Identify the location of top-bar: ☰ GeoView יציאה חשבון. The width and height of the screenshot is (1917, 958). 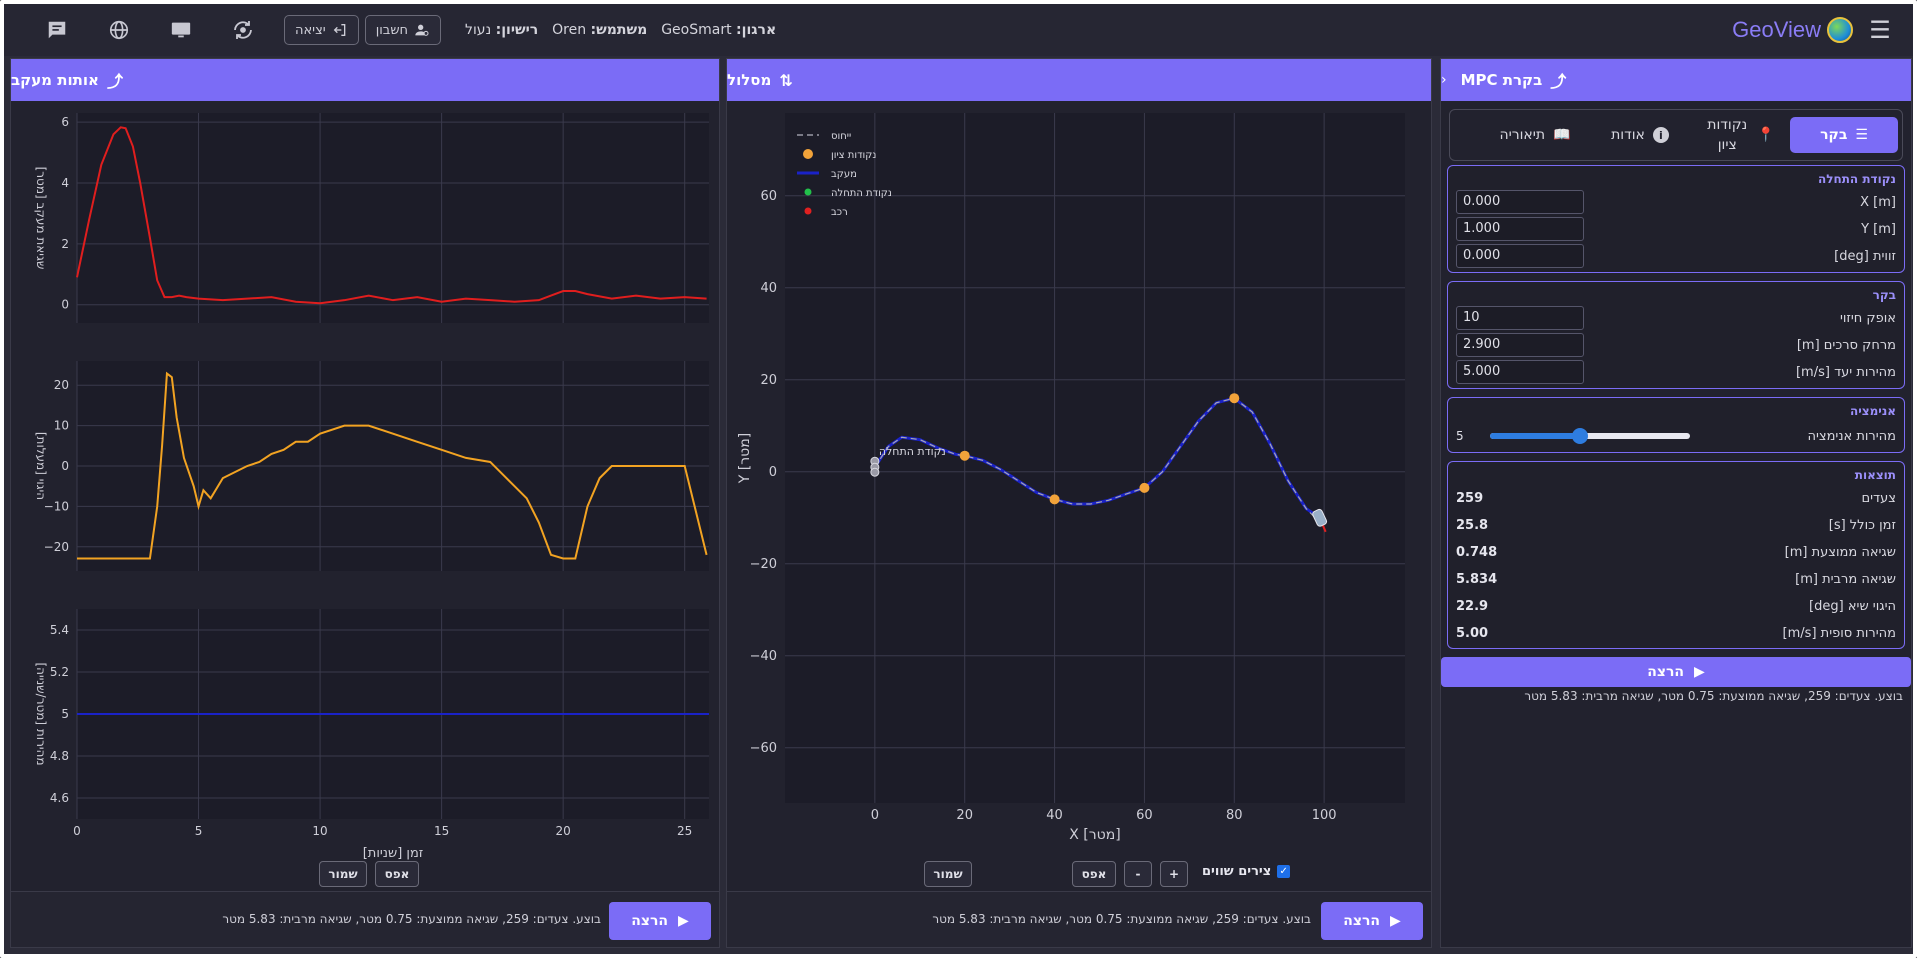
(958, 30).